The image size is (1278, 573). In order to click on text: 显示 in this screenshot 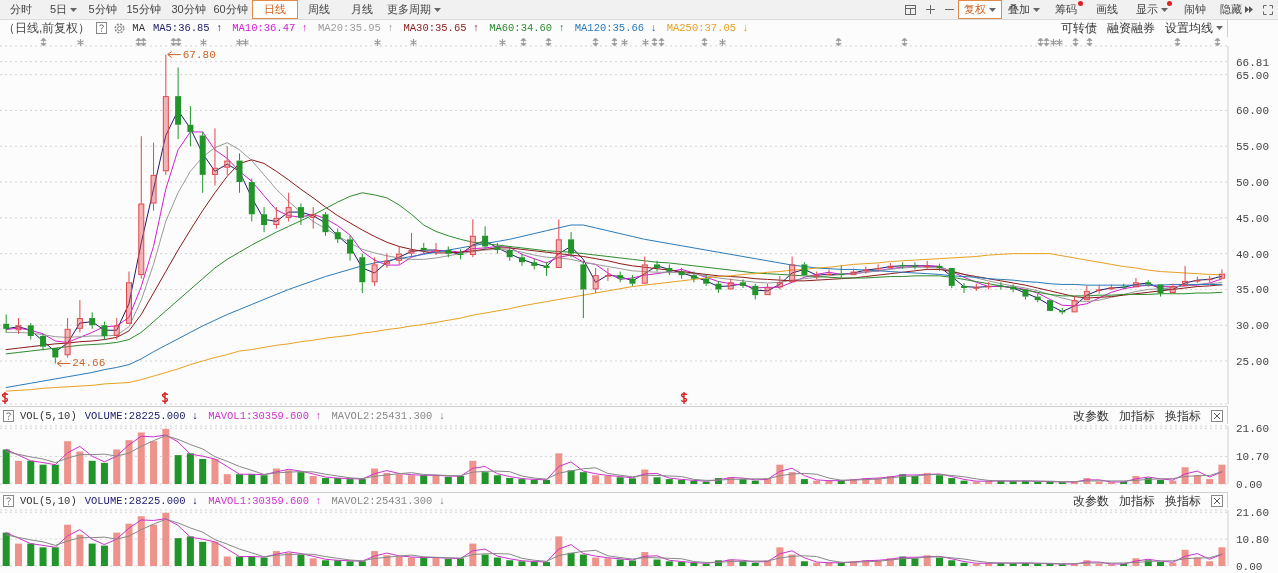, I will do `click(1146, 9)`.